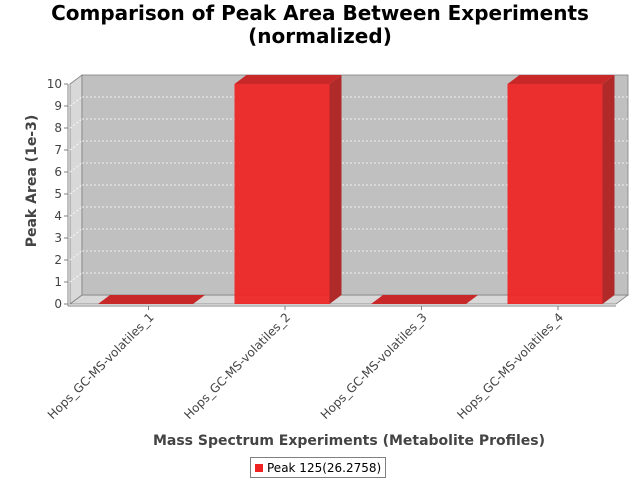 This screenshot has width=640, height=480. What do you see at coordinates (58, 172) in the screenshot?
I see `y-tick-label: 6` at bounding box center [58, 172].